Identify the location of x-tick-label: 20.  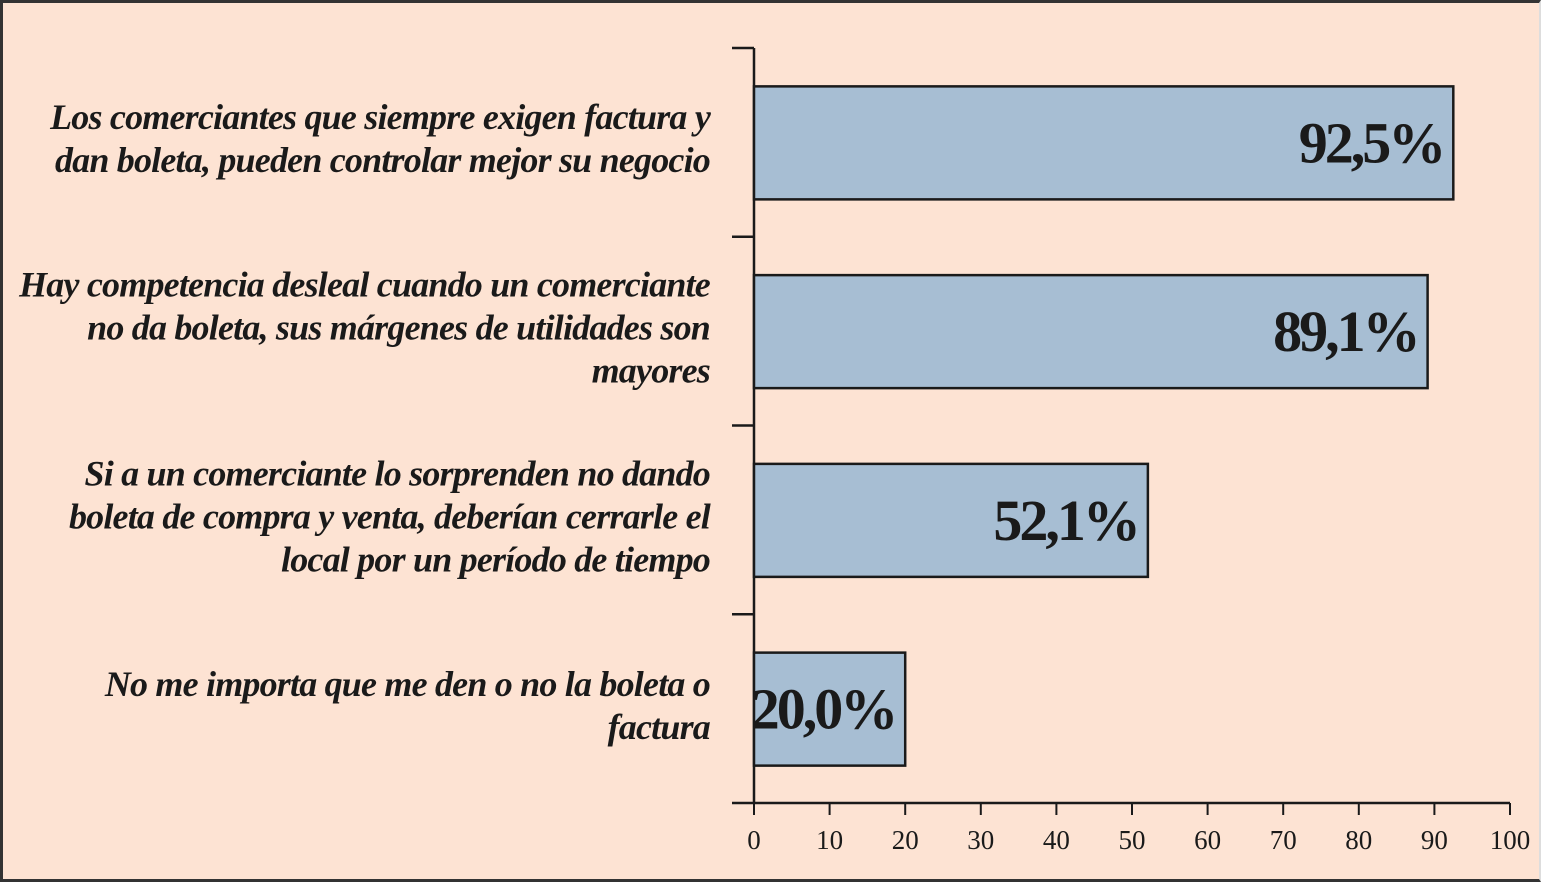
(905, 840).